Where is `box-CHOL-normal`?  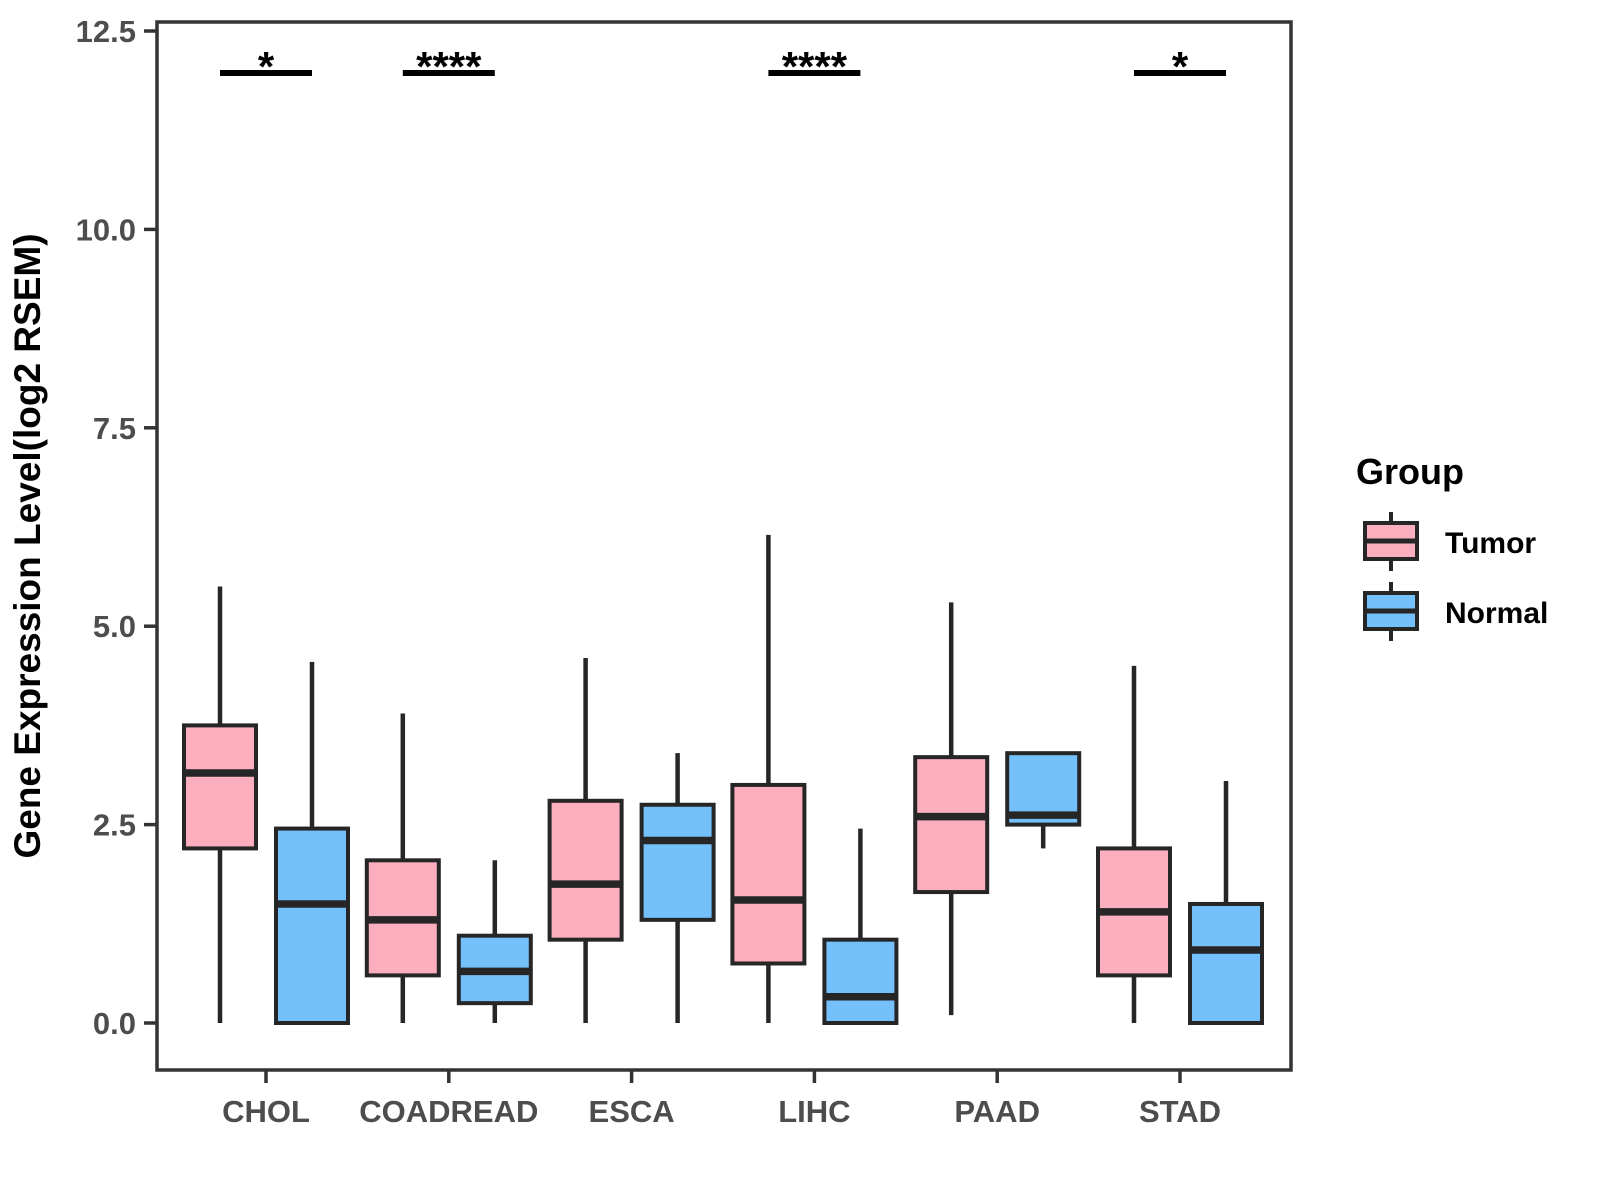 box-CHOL-normal is located at coordinates (312, 843).